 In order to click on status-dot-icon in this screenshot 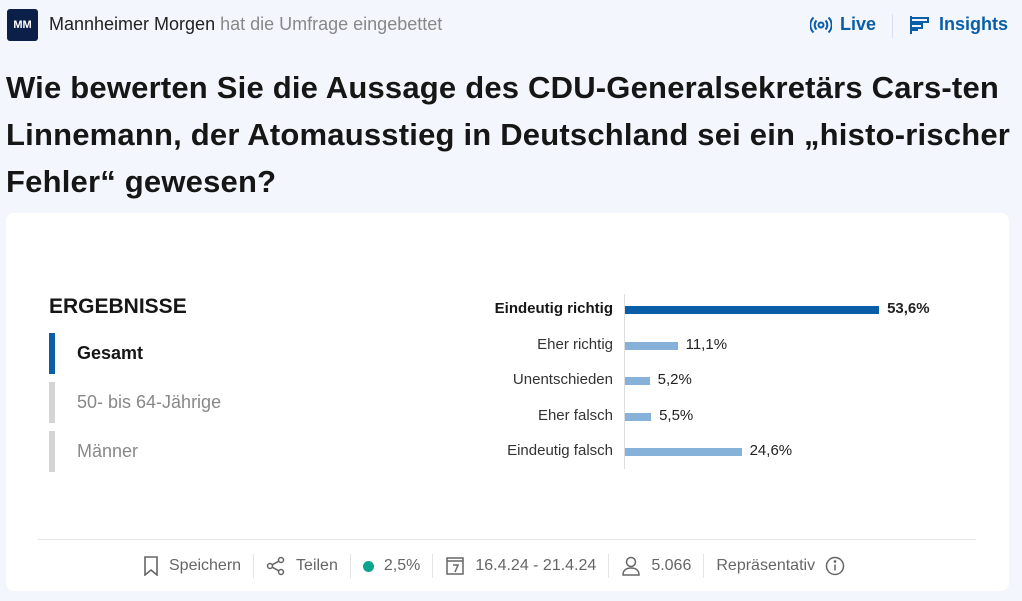, I will do `click(368, 566)`.